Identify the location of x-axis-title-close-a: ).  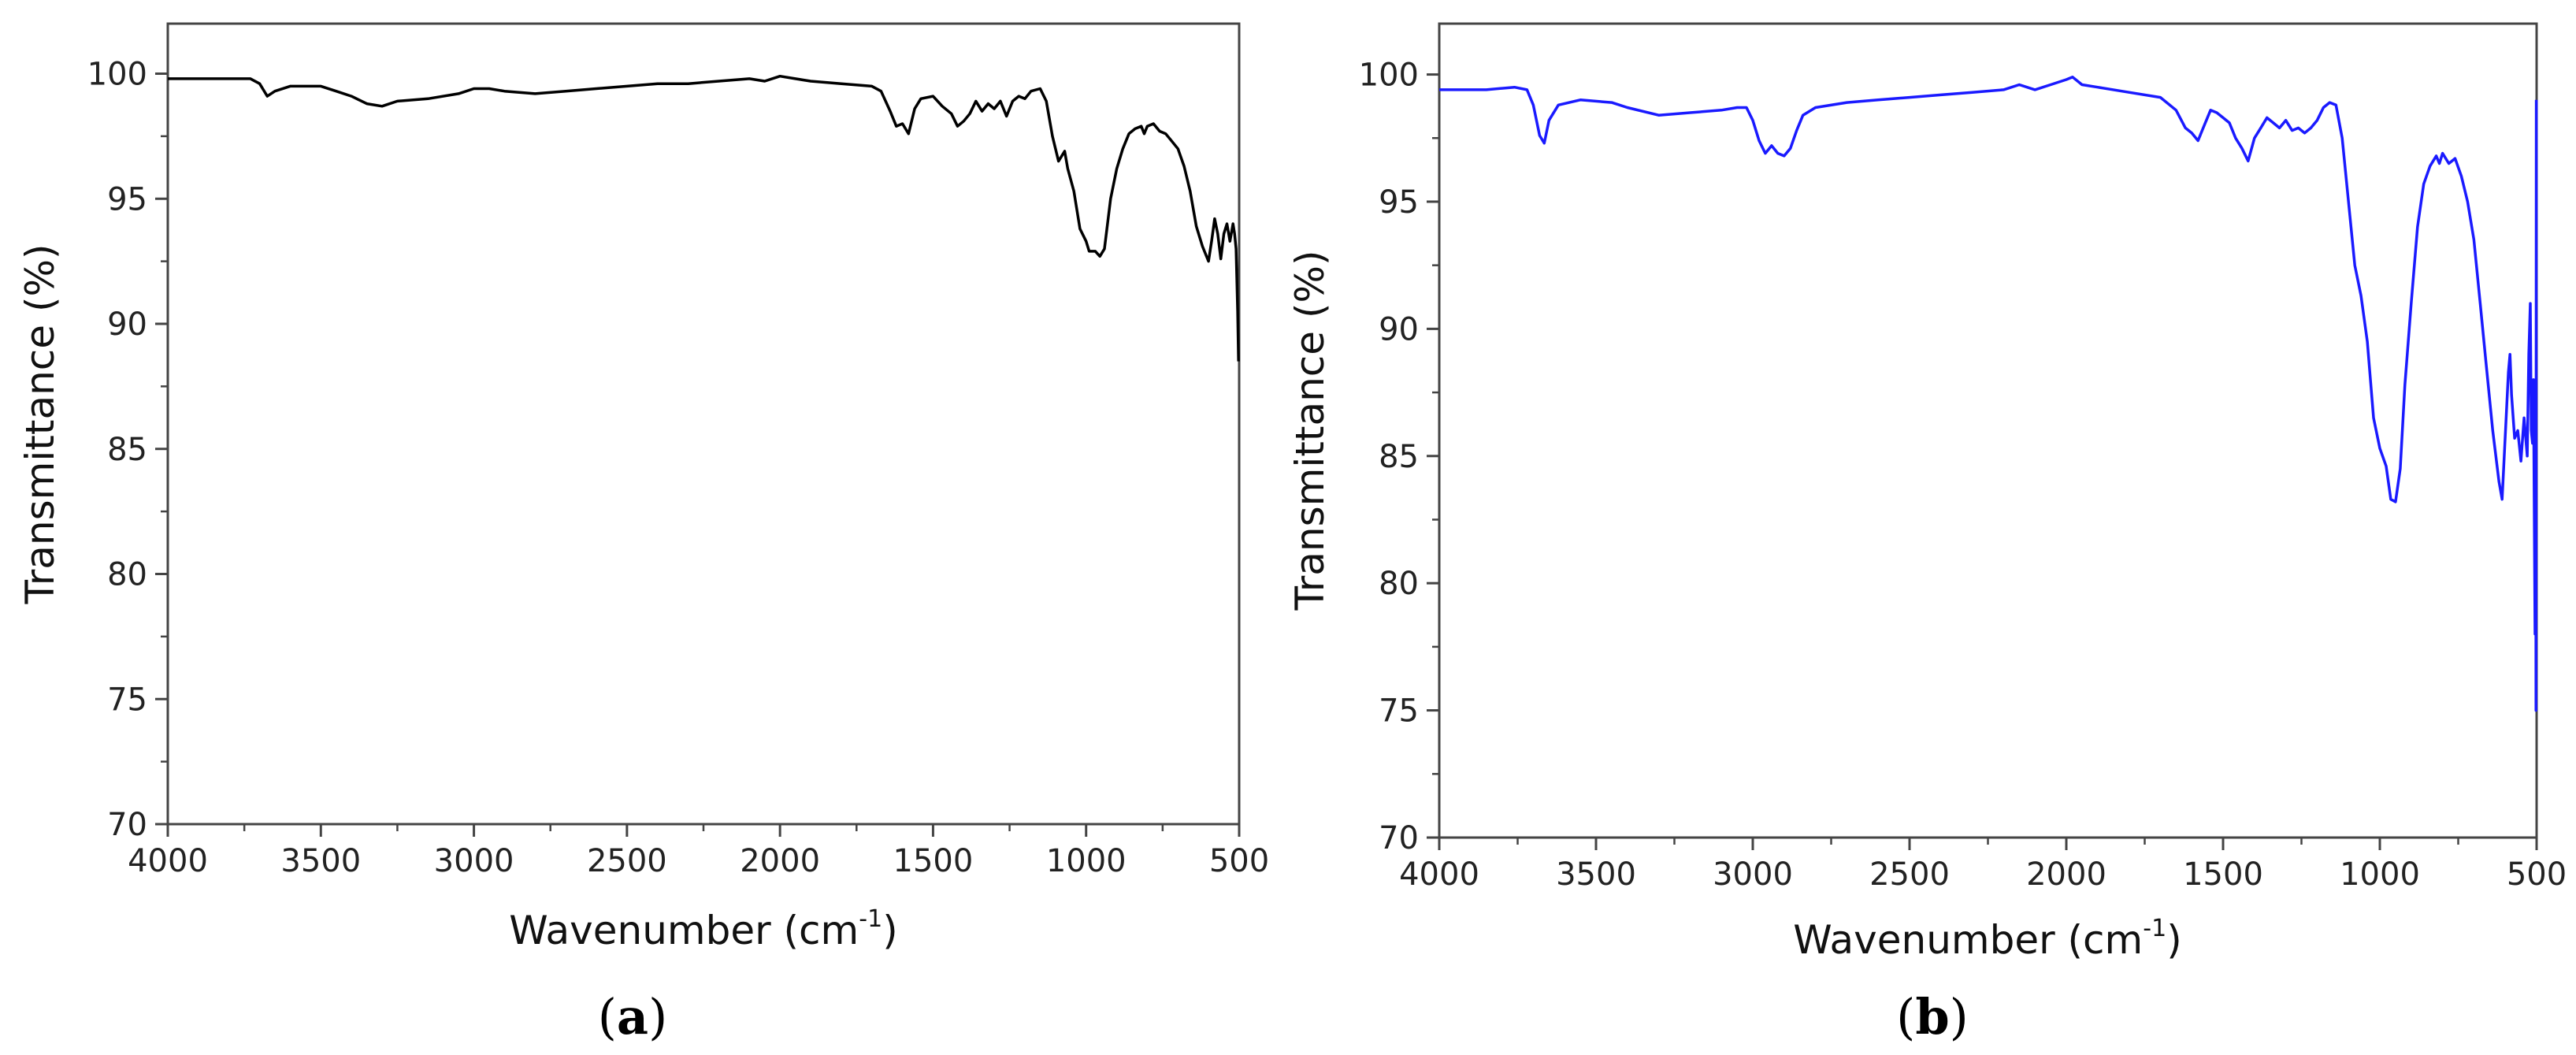
(890, 930).